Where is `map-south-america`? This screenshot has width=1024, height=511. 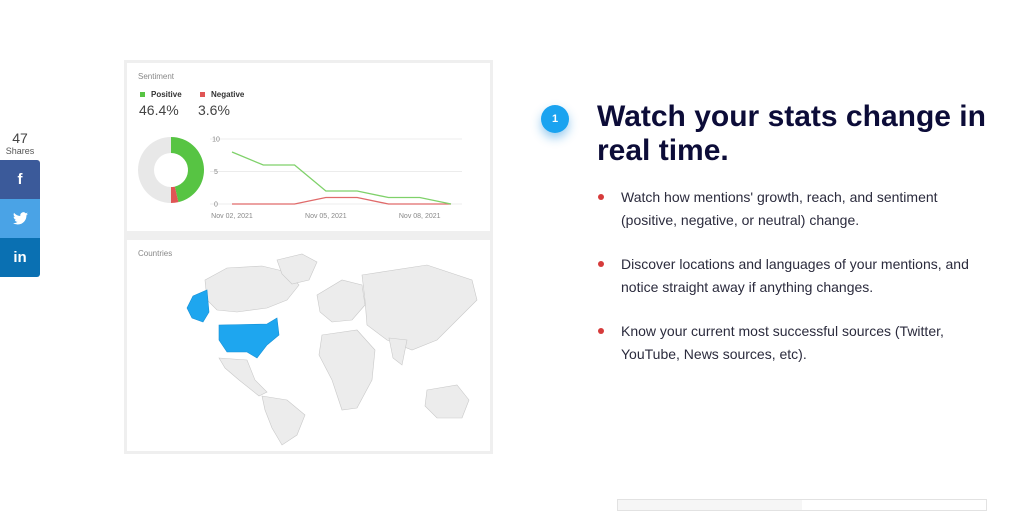
map-south-america is located at coordinates (283, 420).